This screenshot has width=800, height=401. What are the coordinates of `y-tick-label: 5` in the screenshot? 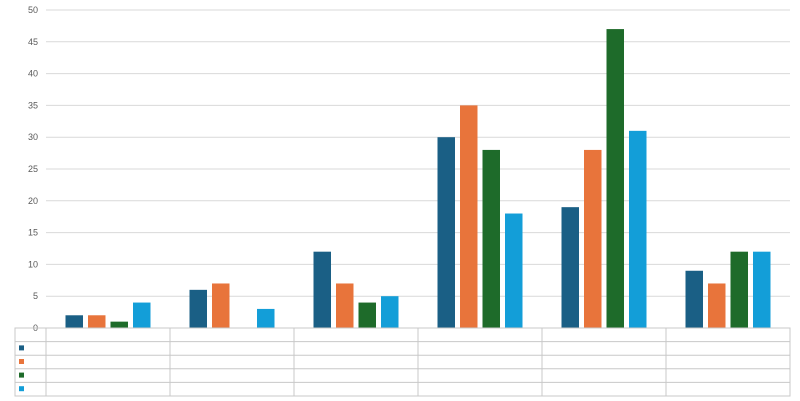 It's located at (35, 296).